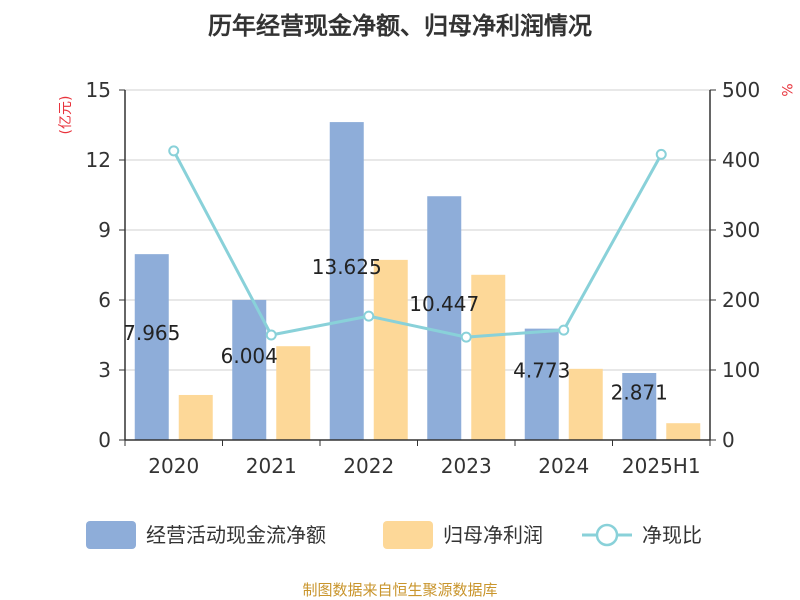 The image size is (800, 600). Describe the element at coordinates (466, 466) in the screenshot. I see `x-tick-label: 2023` at that location.